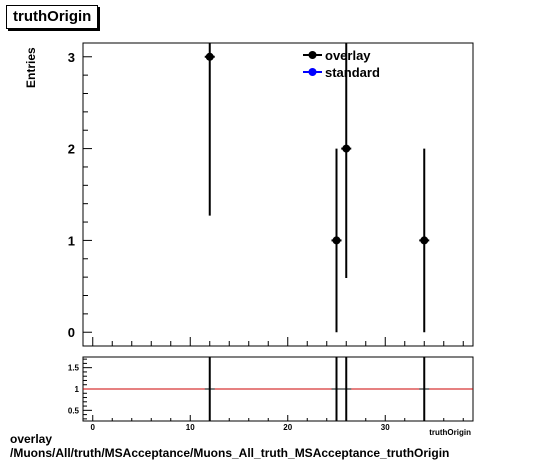 This screenshot has width=546, height=462. Describe the element at coordinates (74, 410) in the screenshot. I see `ratio-y-tick-label: 0.5` at that location.